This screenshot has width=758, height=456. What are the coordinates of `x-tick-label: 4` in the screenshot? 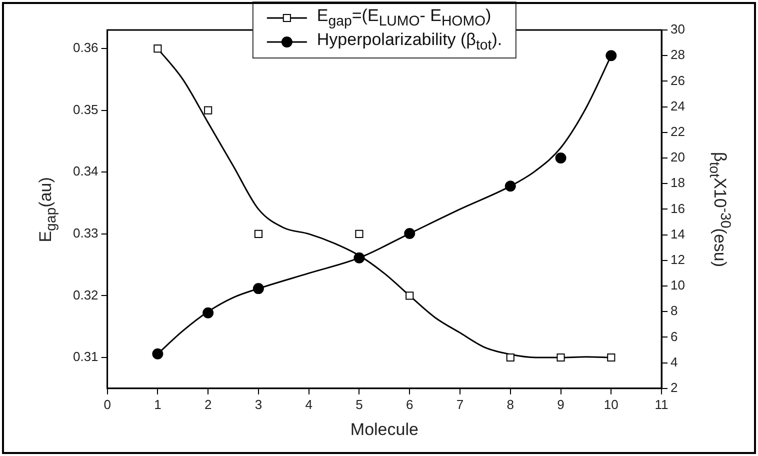 It's located at (308, 404).